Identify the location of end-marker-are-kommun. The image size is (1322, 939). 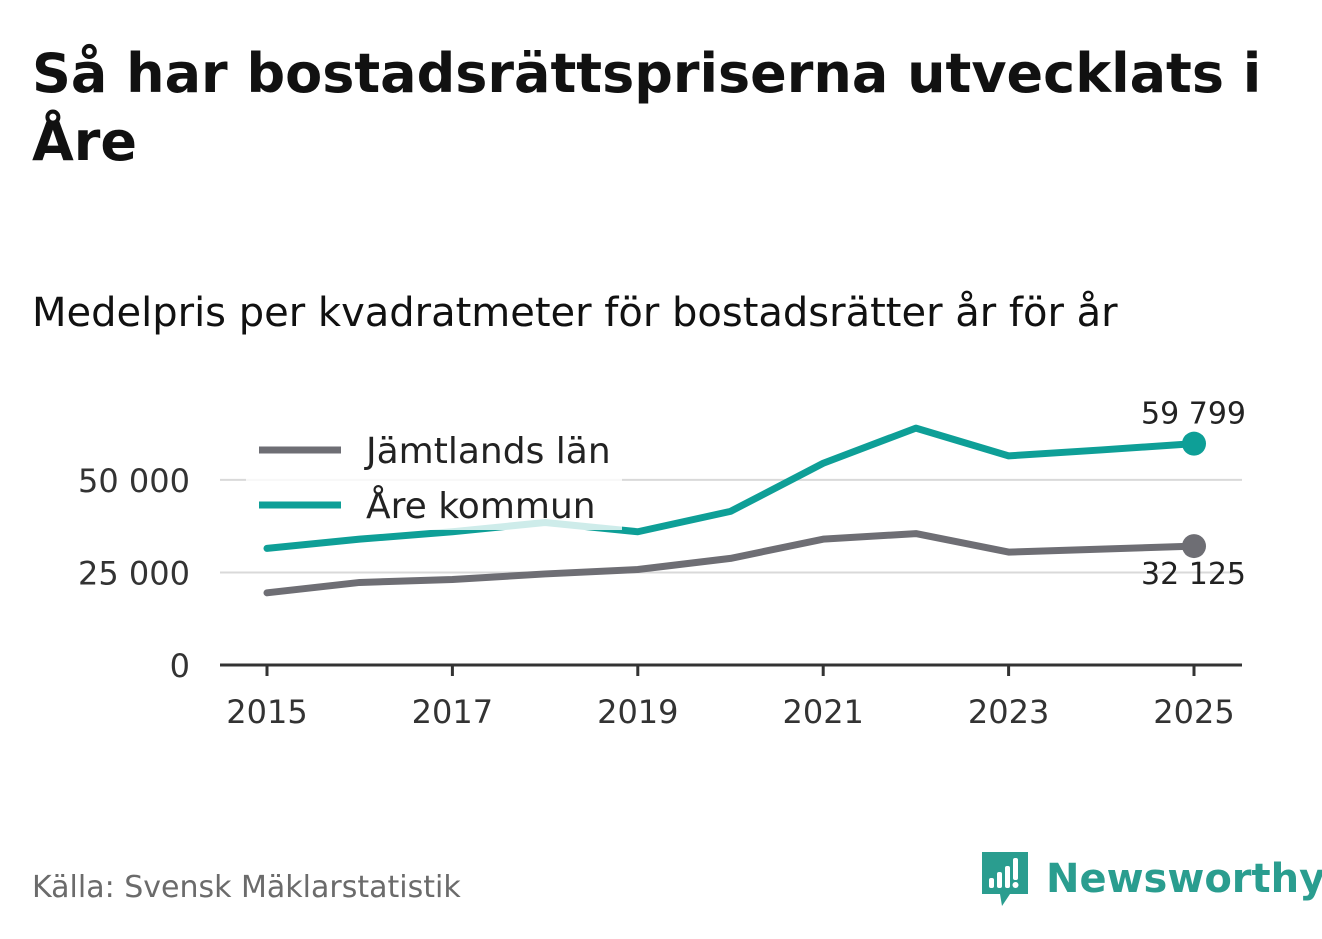
(1194, 443).